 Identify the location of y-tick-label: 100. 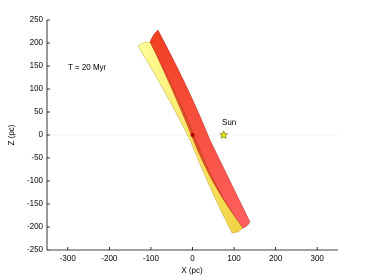
(37, 88).